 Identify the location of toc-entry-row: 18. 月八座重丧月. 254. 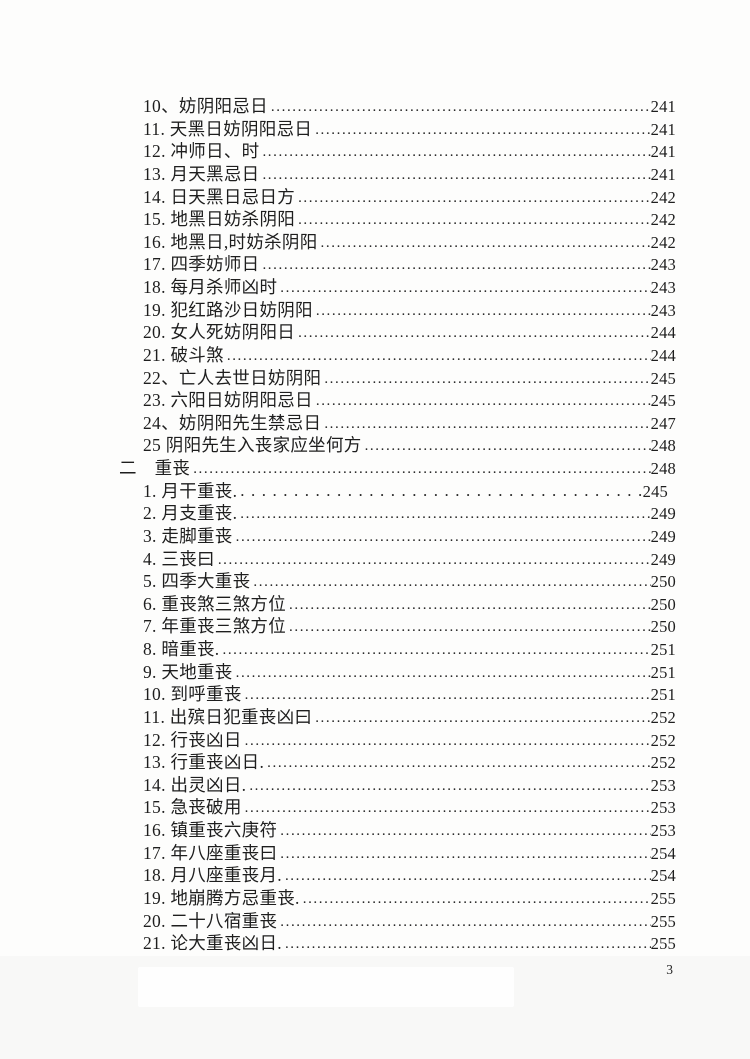
(338, 875).